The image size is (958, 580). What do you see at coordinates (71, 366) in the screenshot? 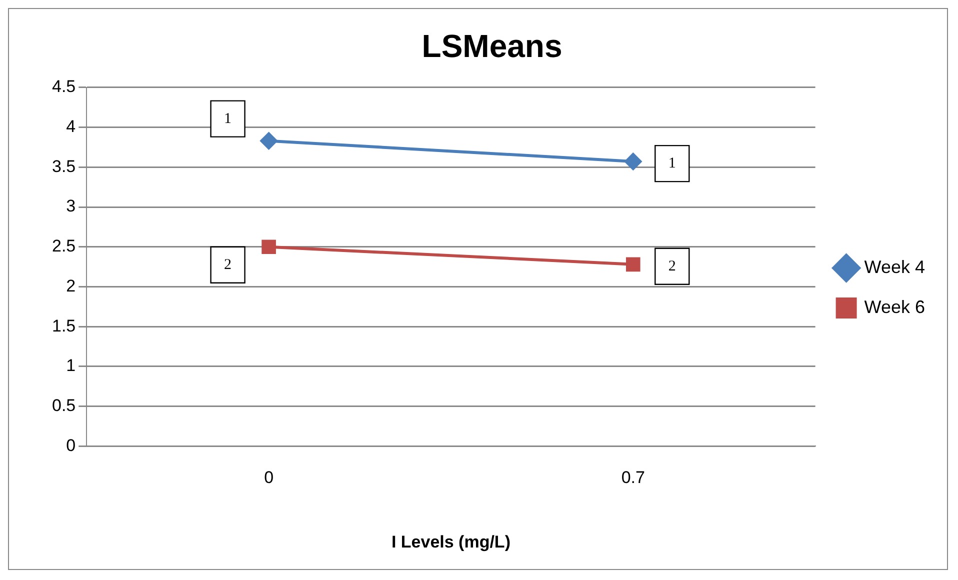
I see `y-tick-label: 1` at bounding box center [71, 366].